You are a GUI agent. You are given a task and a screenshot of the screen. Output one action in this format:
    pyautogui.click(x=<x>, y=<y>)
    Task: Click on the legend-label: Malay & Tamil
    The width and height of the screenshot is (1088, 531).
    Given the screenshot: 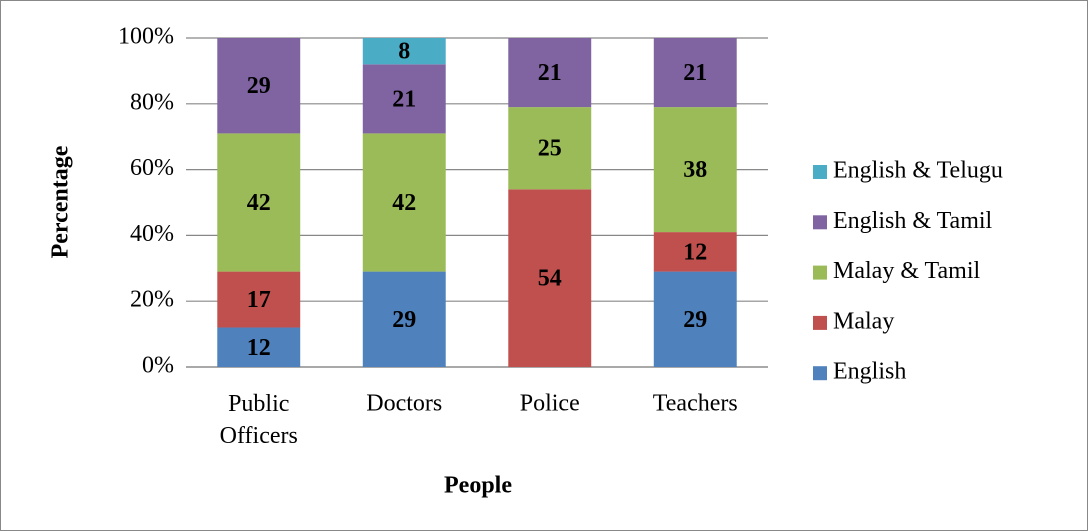 What is the action you would take?
    pyautogui.click(x=907, y=271)
    